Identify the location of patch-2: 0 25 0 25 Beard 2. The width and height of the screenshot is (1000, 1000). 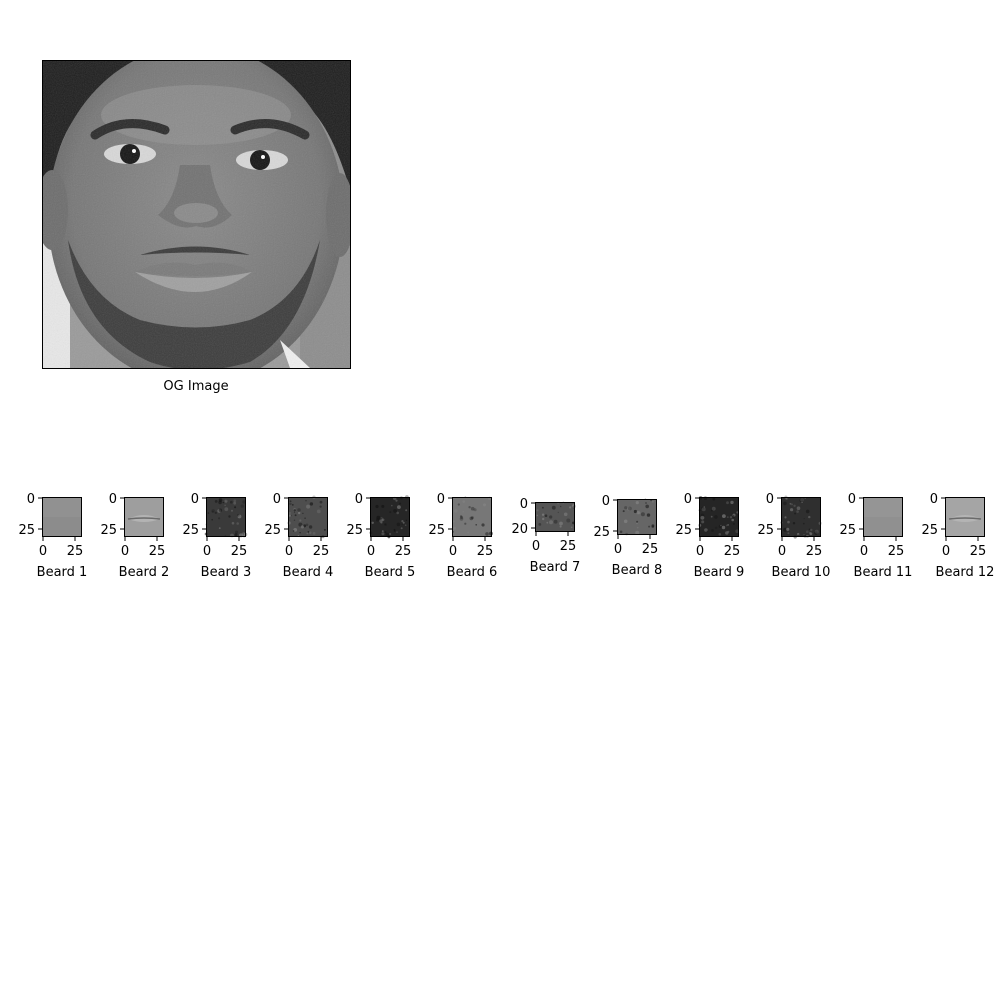
(134, 536).